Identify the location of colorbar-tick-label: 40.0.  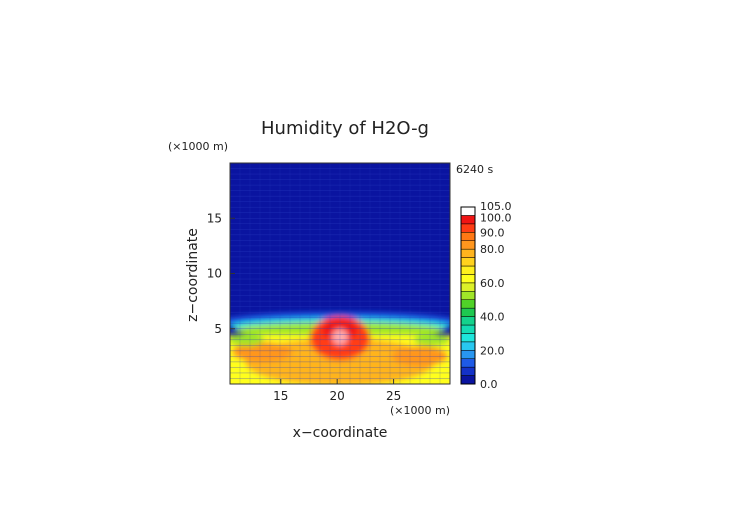
(492, 317).